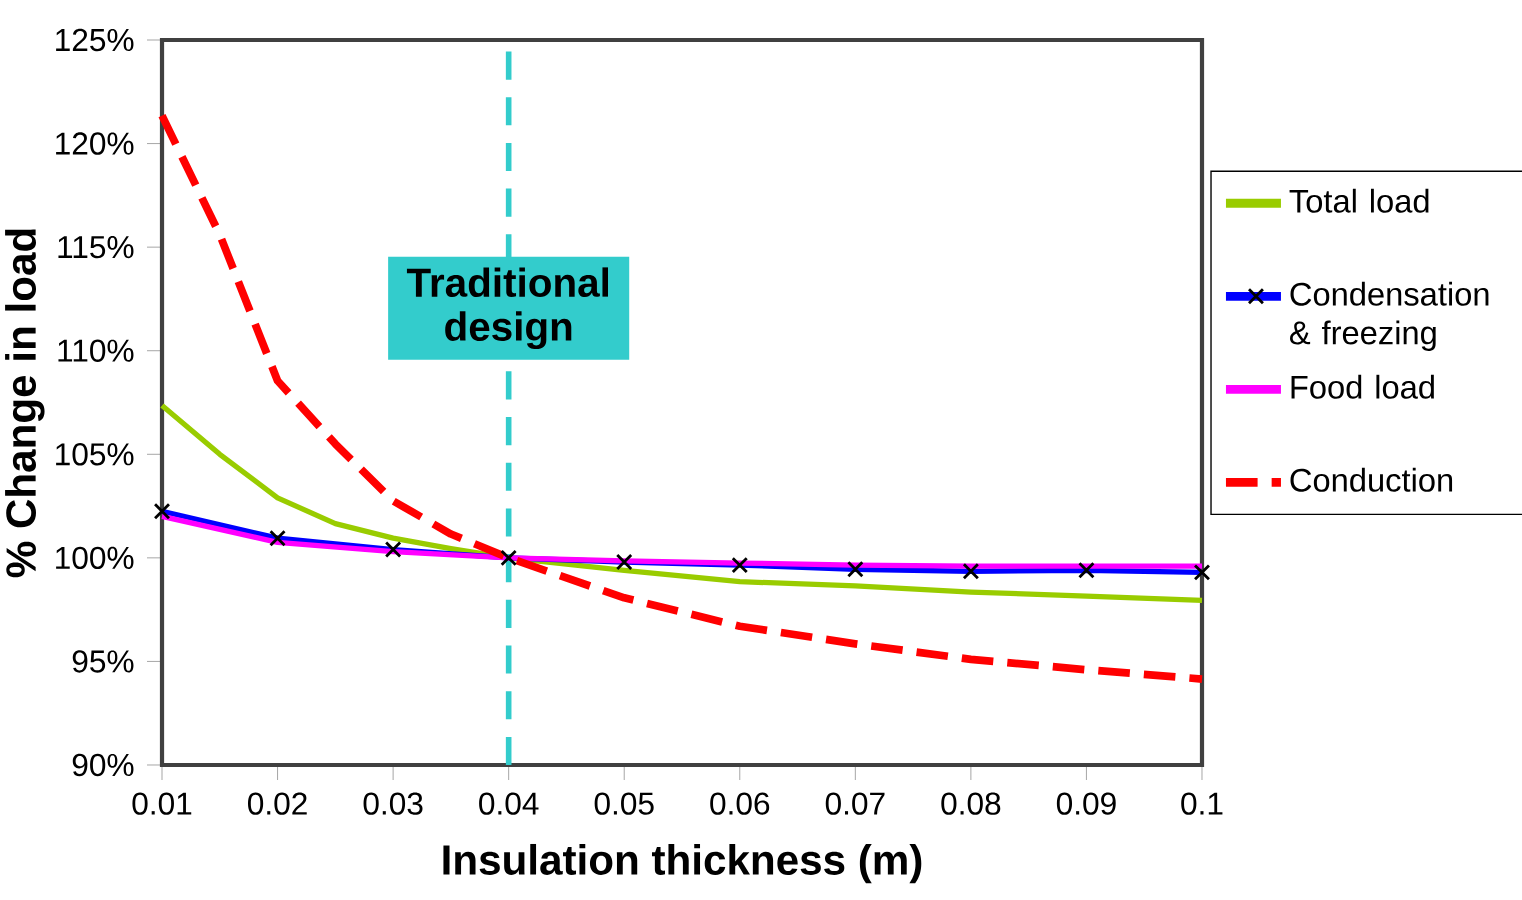  I want to click on x-tick-label: 0.1, so click(1202, 803).